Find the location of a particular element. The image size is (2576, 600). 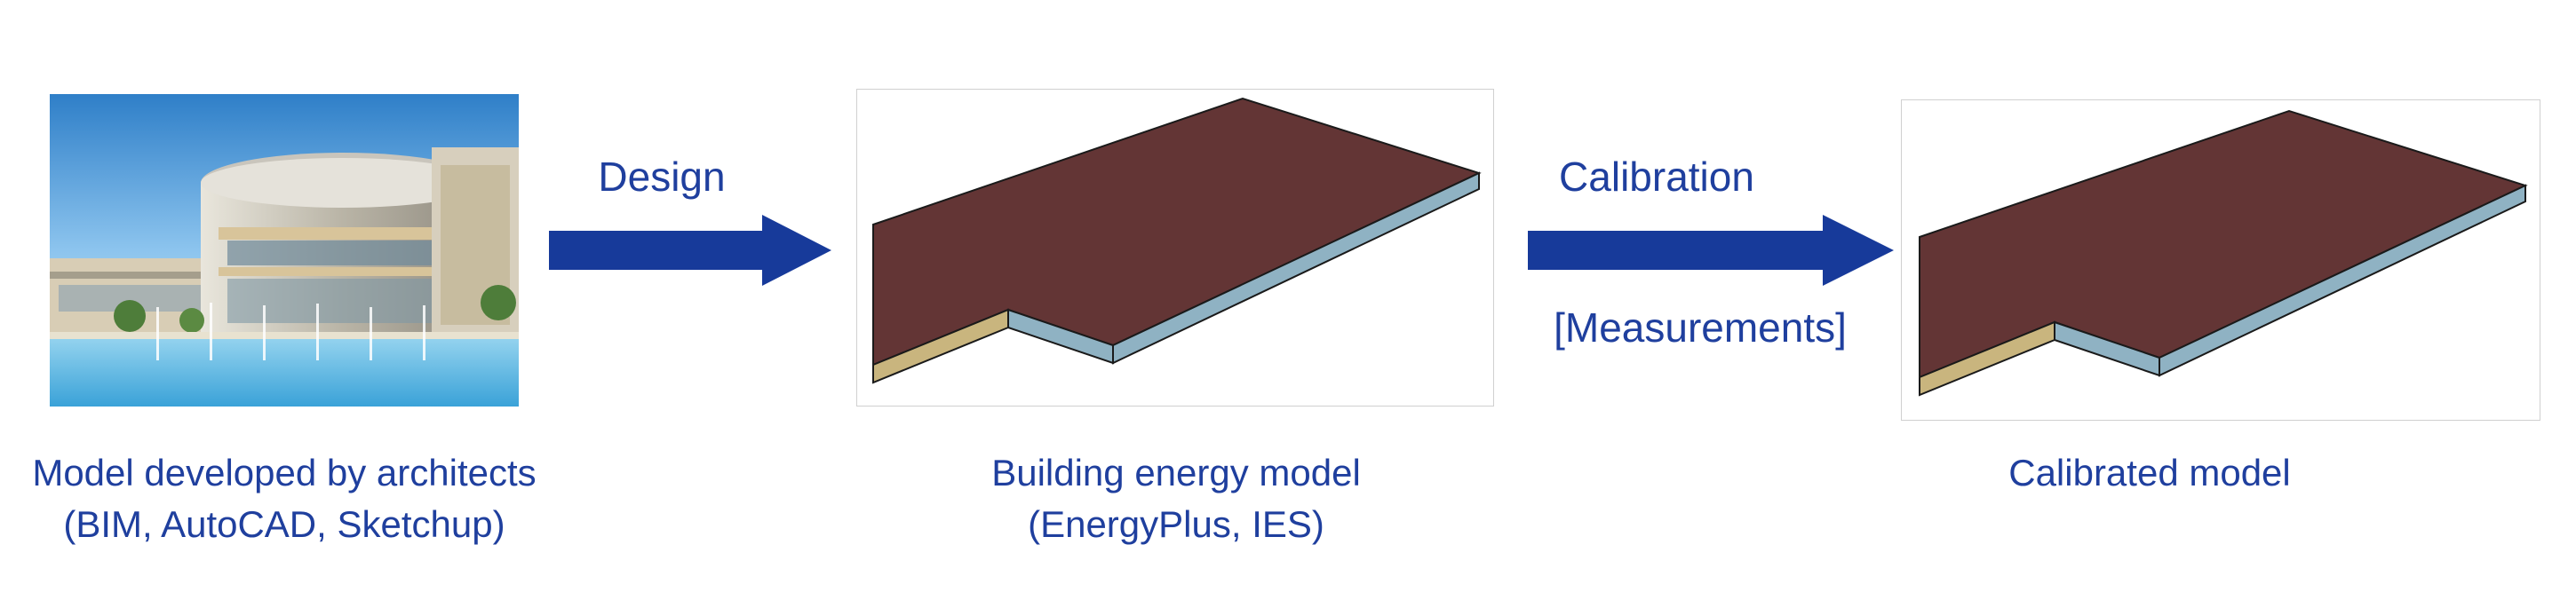

design-label: Design is located at coordinates (662, 177).